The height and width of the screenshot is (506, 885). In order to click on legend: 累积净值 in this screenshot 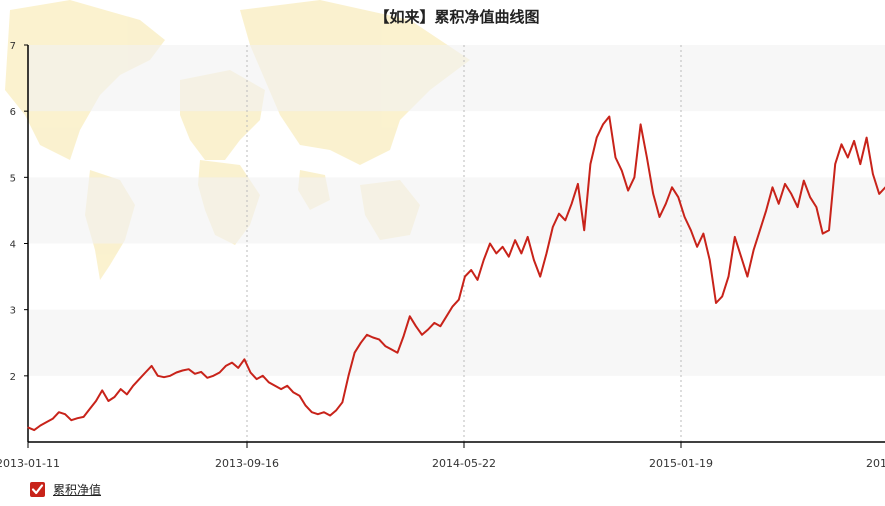, I will do `click(65, 489)`.